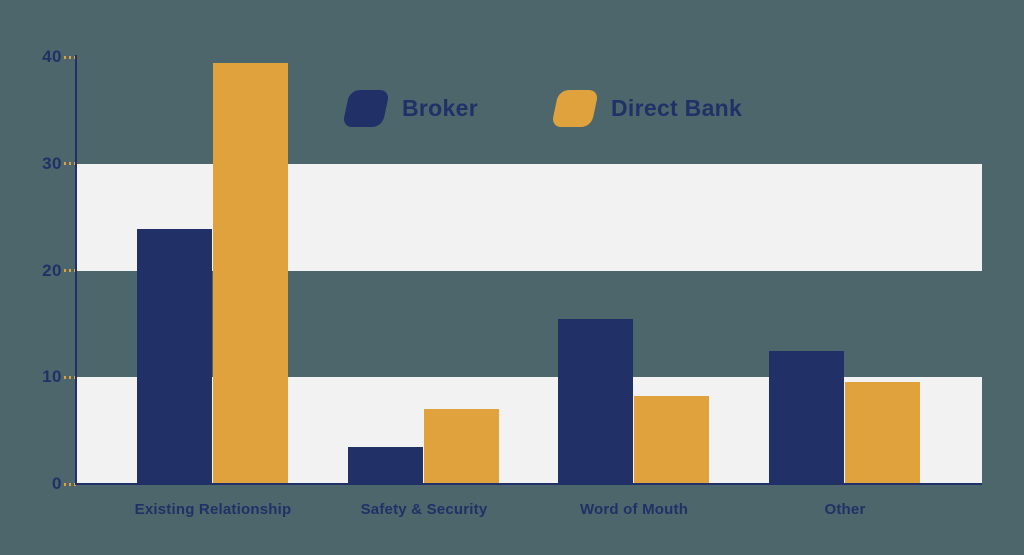 This screenshot has width=1024, height=555. I want to click on broker-bar-existing-relationship, so click(174, 356).